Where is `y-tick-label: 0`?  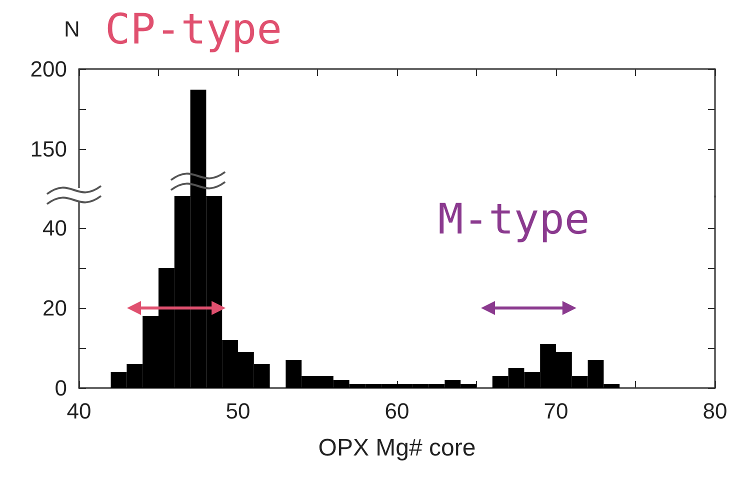 y-tick-label: 0 is located at coordinates (60, 388).